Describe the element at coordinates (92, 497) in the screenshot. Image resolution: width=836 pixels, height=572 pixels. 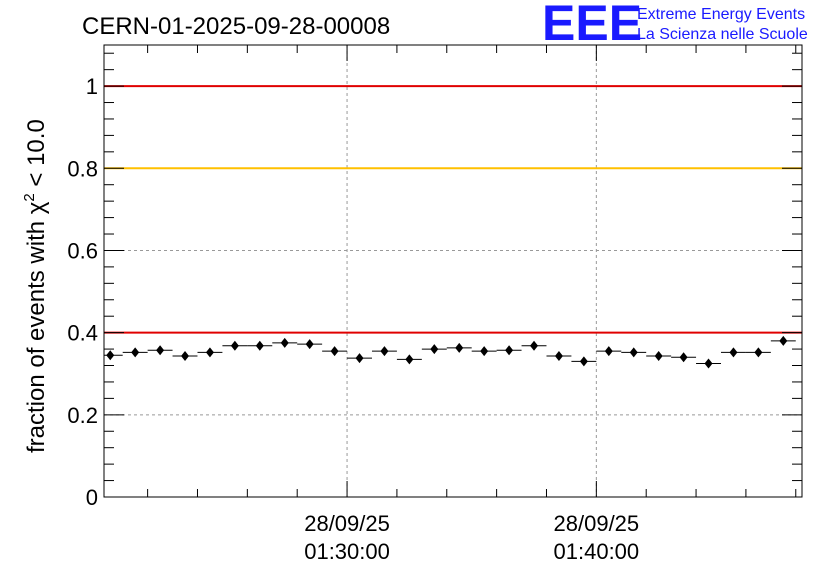
I see `y-tick-label: 0` at that location.